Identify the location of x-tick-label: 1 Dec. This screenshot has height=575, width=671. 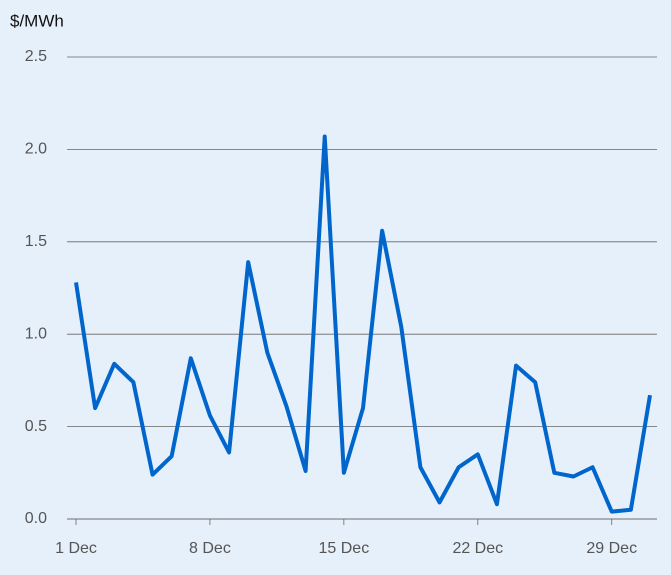
(76, 548).